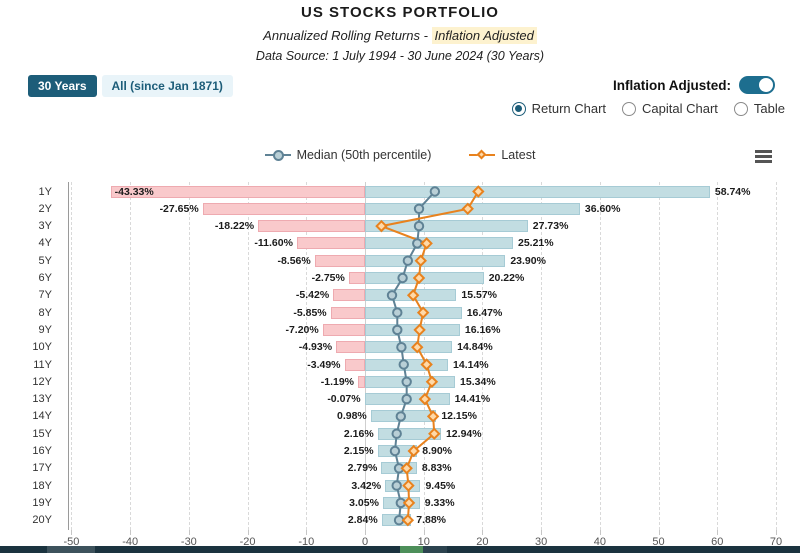 Image resolution: width=800 pixels, height=553 pixels. I want to click on legend-item-median: Median (50th percentile), so click(348, 155).